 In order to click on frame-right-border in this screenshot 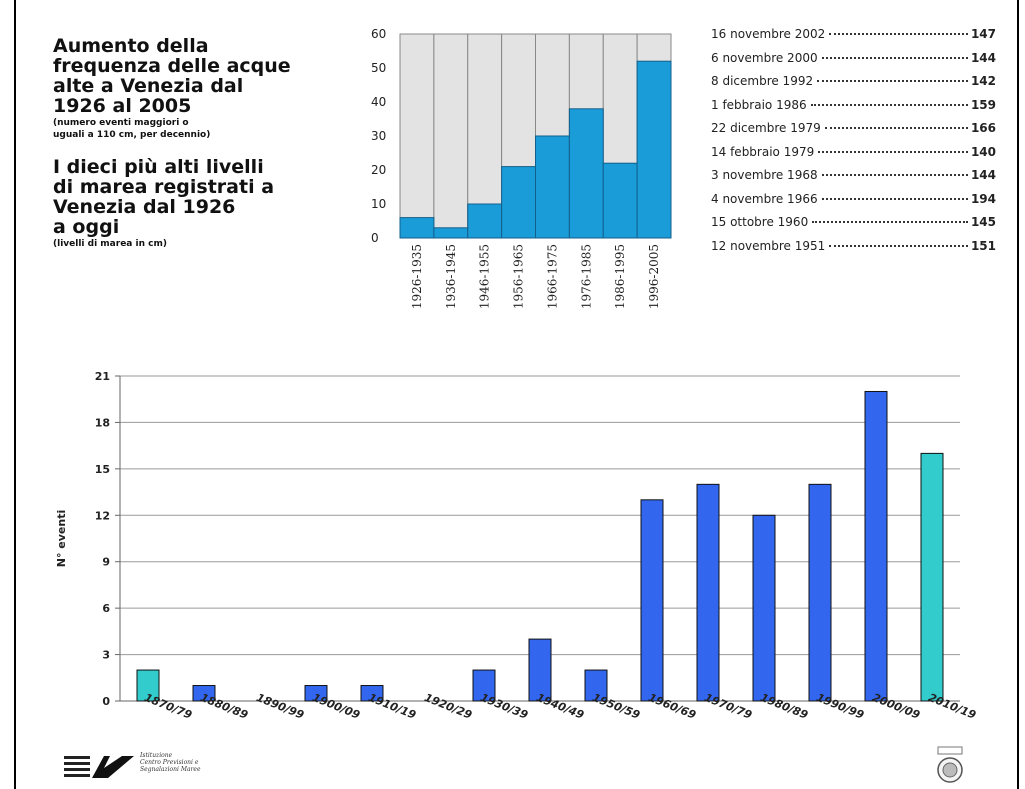, I will do `click(1018, 394)`.